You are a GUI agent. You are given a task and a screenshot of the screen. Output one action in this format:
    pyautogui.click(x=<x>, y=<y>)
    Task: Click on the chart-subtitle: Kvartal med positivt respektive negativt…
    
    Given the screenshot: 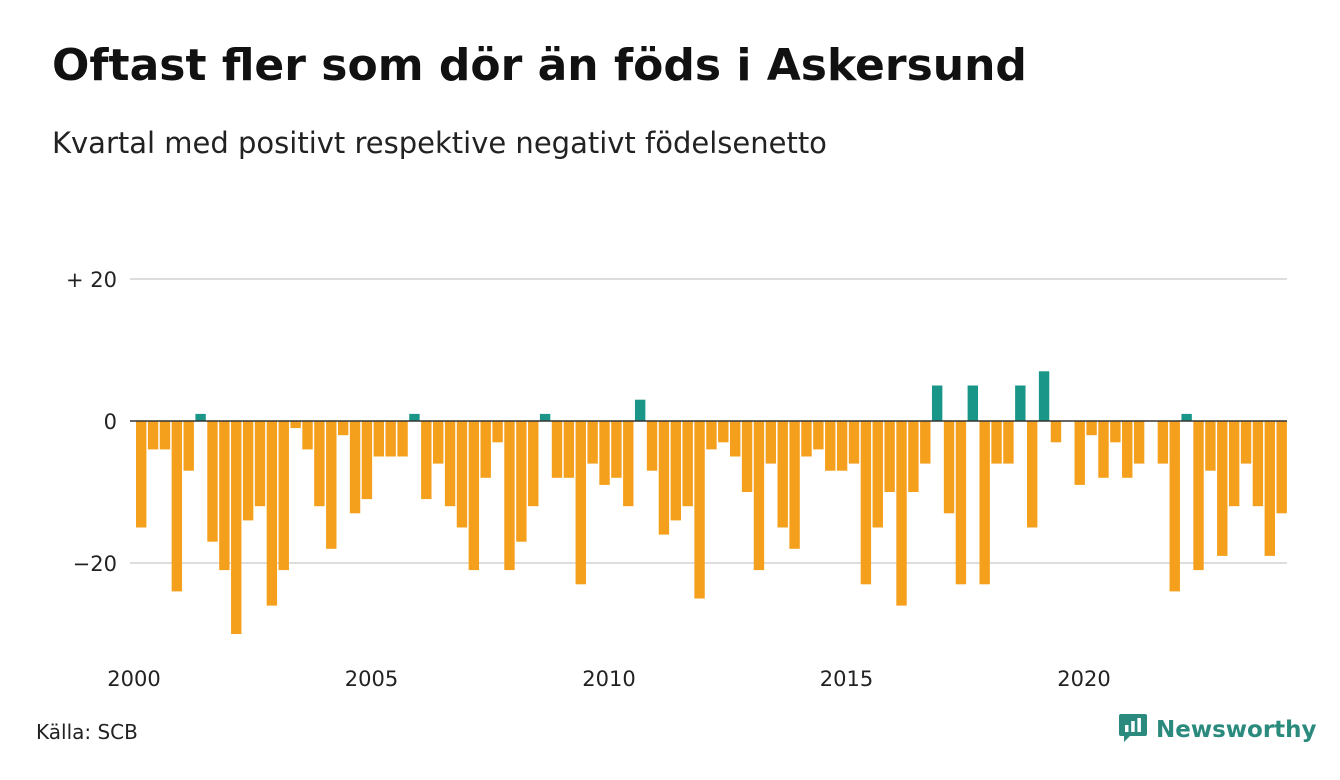 What is the action you would take?
    pyautogui.click(x=439, y=143)
    